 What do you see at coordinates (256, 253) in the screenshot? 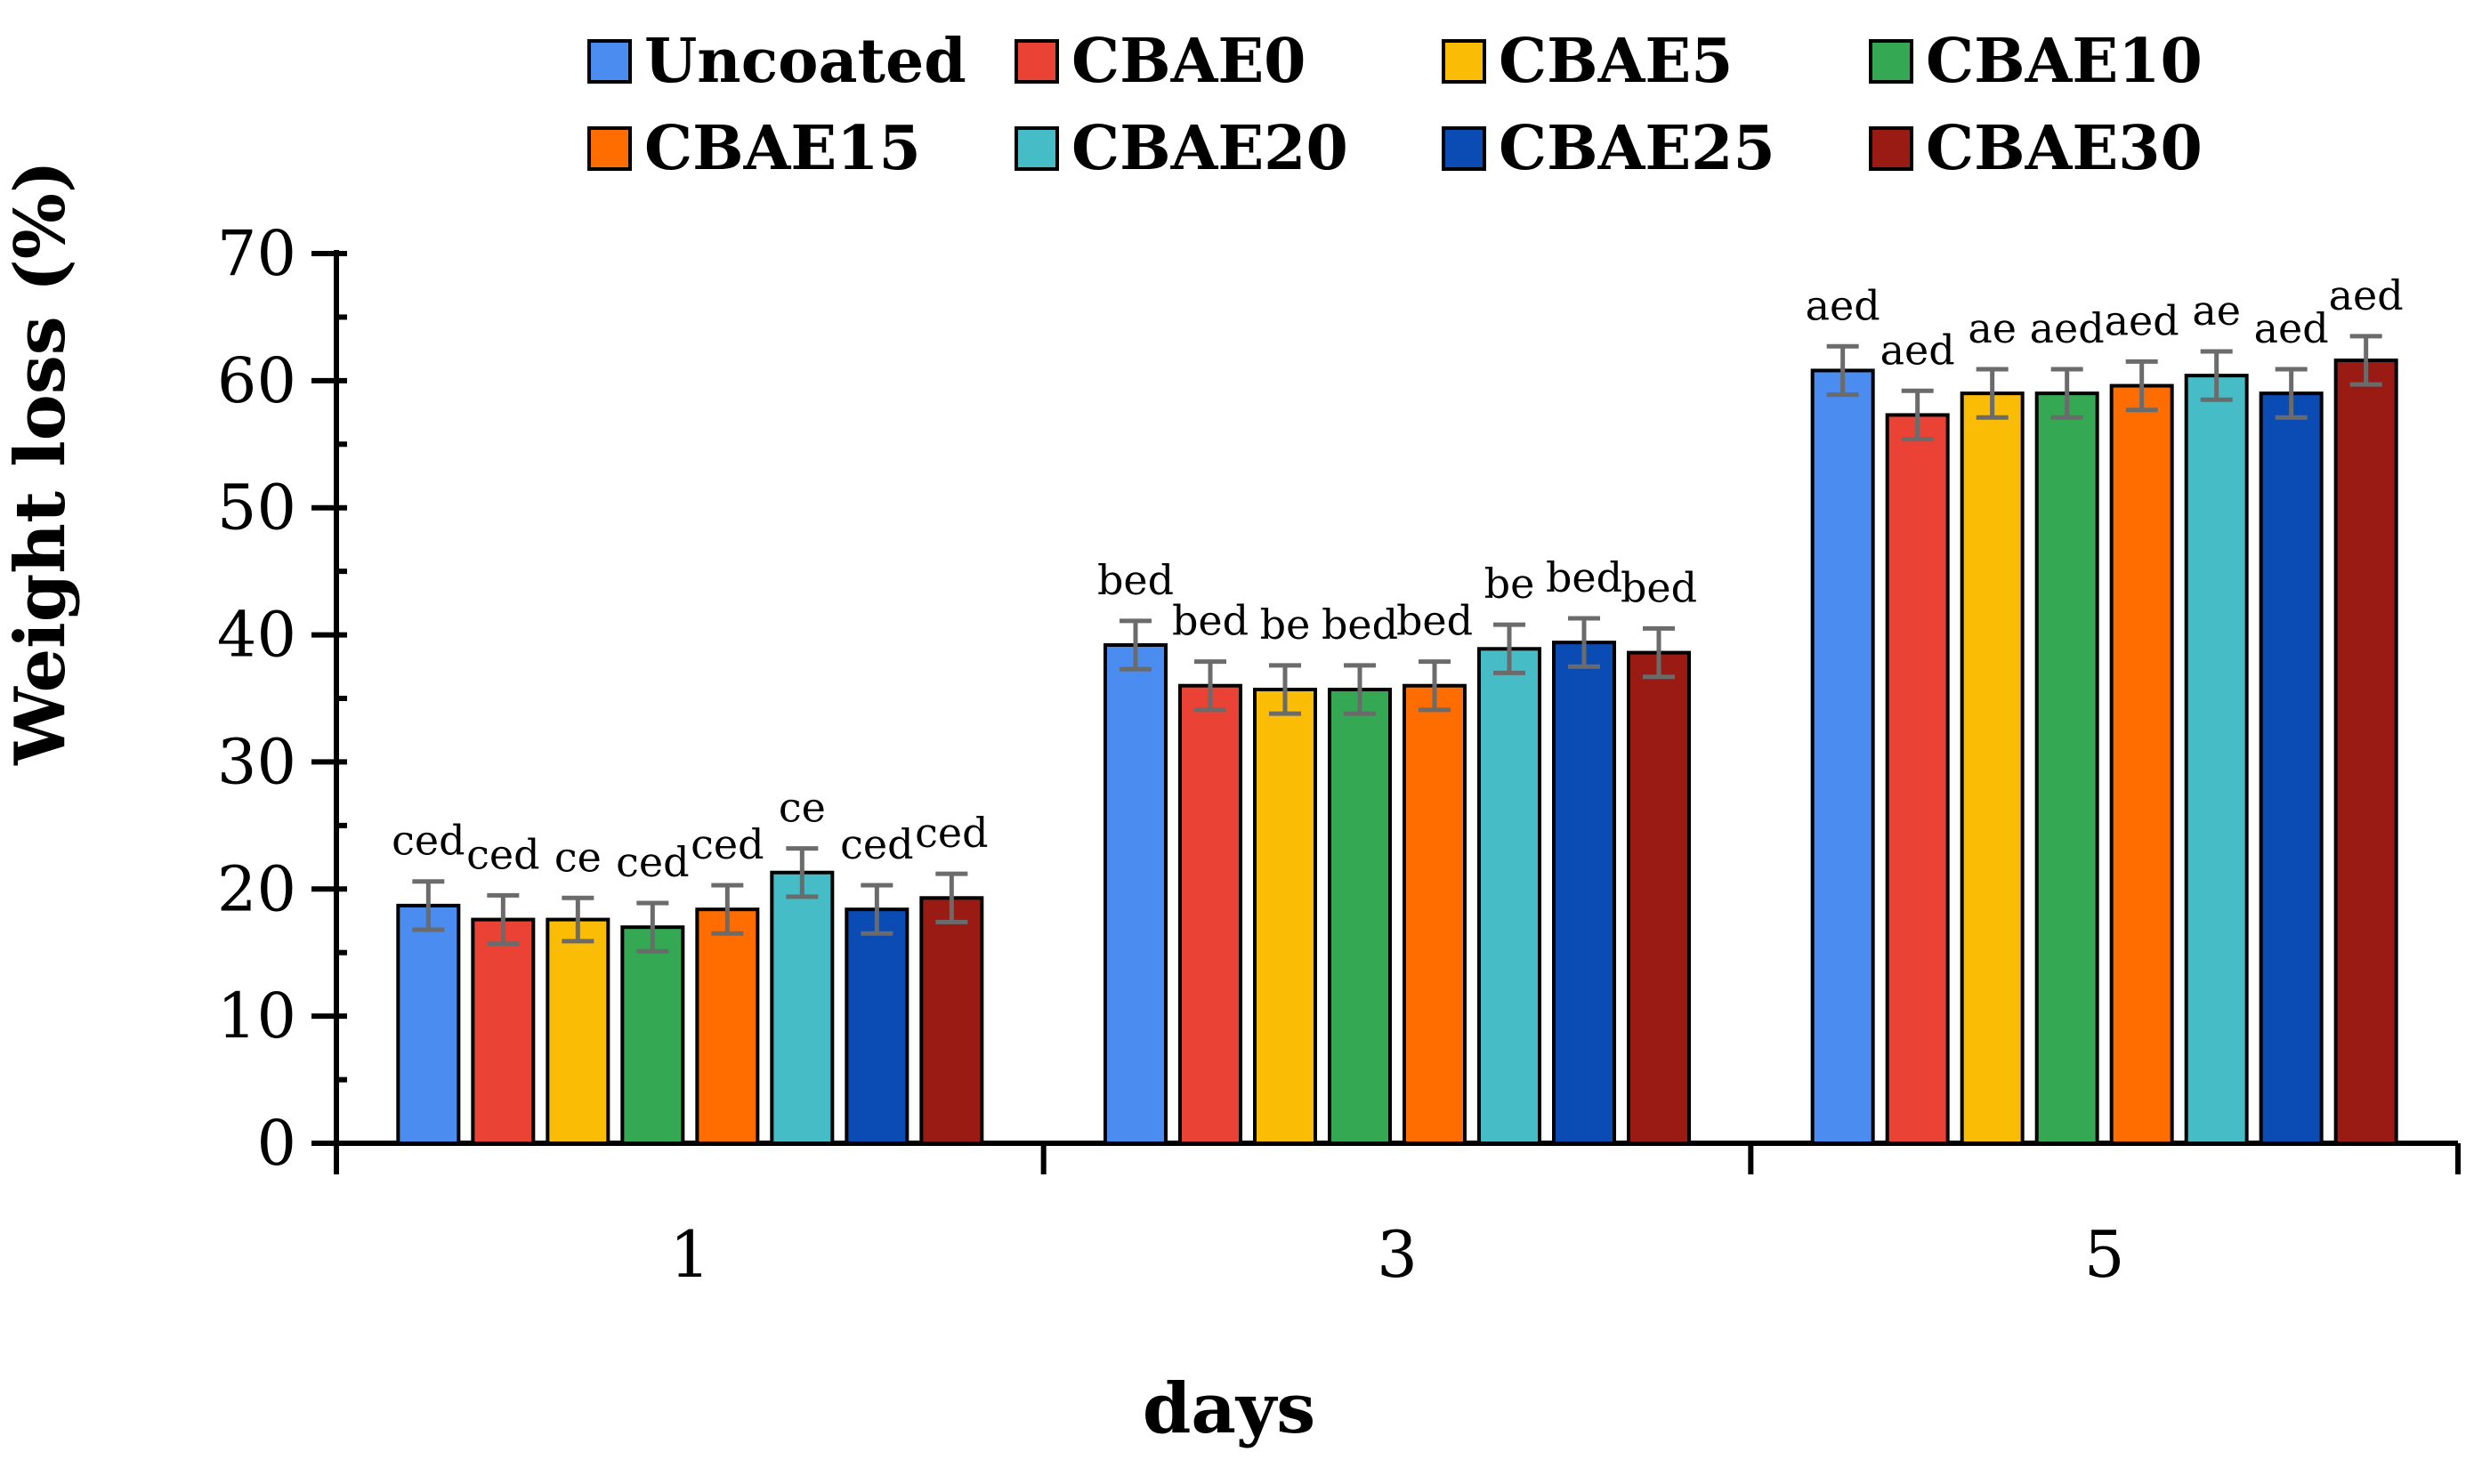
I see `y-tick-label: 70` at bounding box center [256, 253].